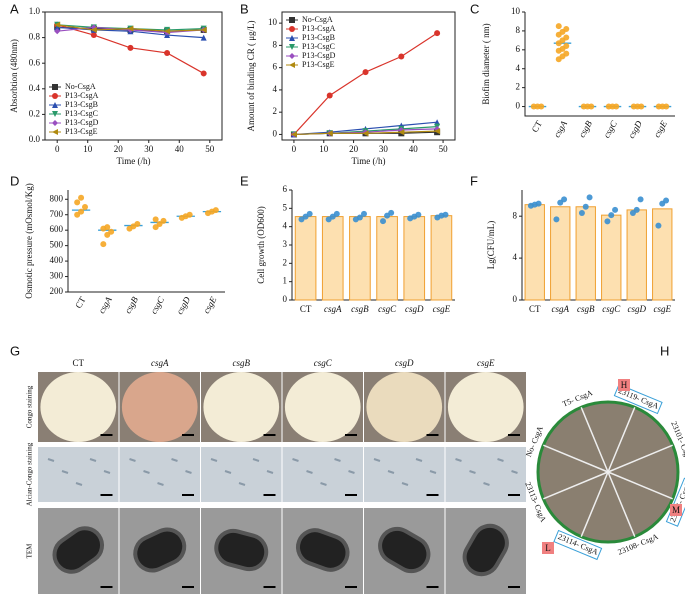 The height and width of the screenshot is (599, 685). What do you see at coordinates (561, 129) in the screenshot?
I see `x-tick-label: csgA` at bounding box center [561, 129].